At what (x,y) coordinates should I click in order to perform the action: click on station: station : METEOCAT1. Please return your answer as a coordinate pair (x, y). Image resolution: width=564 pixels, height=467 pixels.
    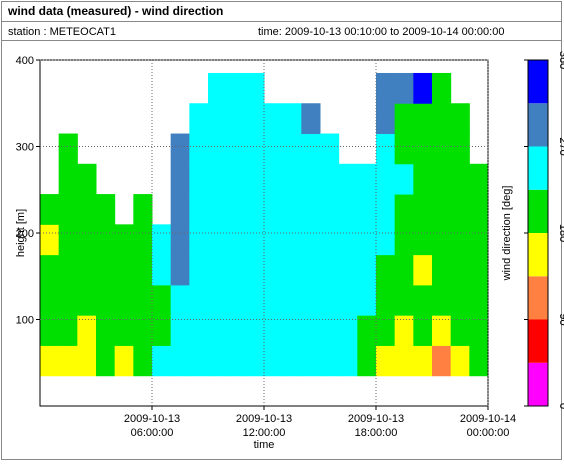
    Looking at the image, I should click on (62, 32).